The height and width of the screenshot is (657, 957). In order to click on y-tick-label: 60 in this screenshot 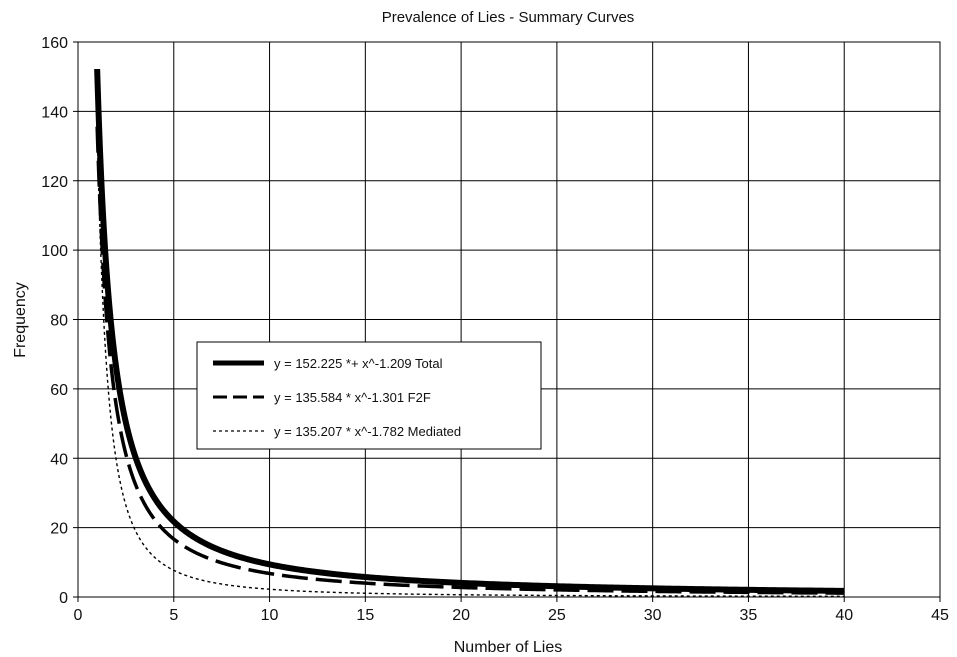, I will do `click(59, 390)`.